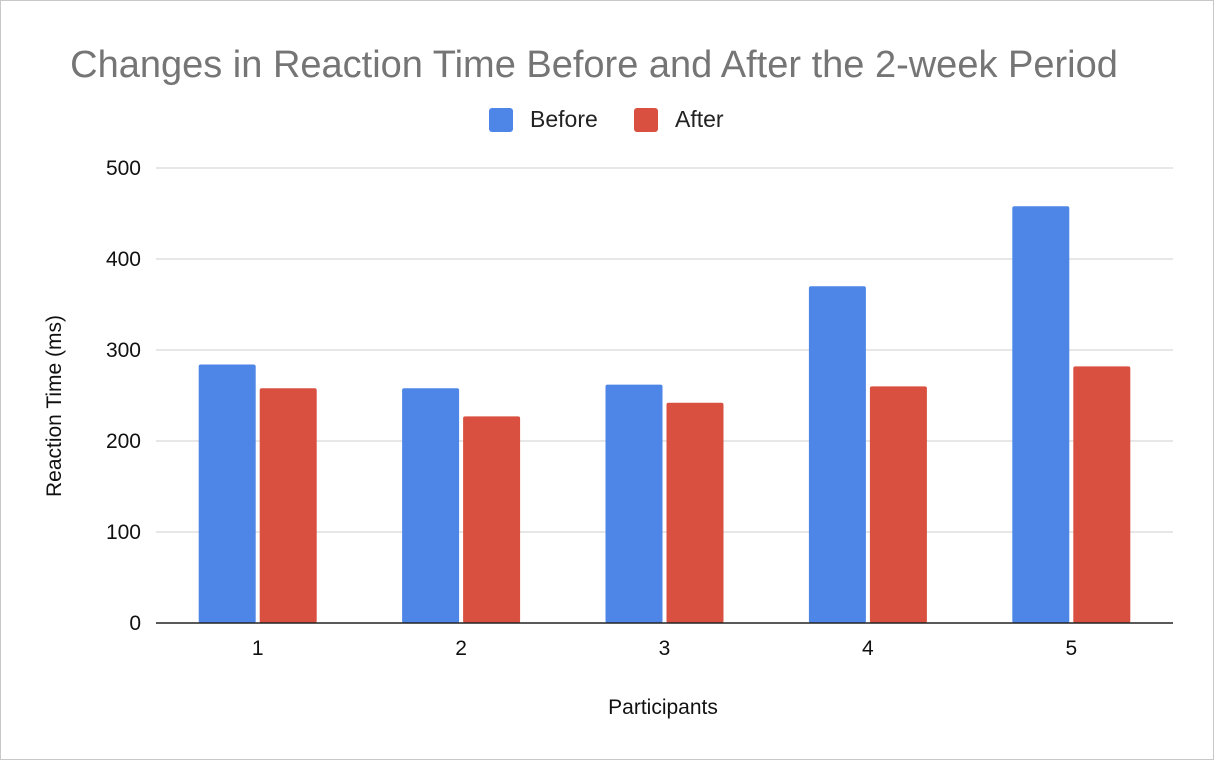 This screenshot has width=1214, height=760. Describe the element at coordinates (564, 119) in the screenshot. I see `legend-label-before: Before` at that location.